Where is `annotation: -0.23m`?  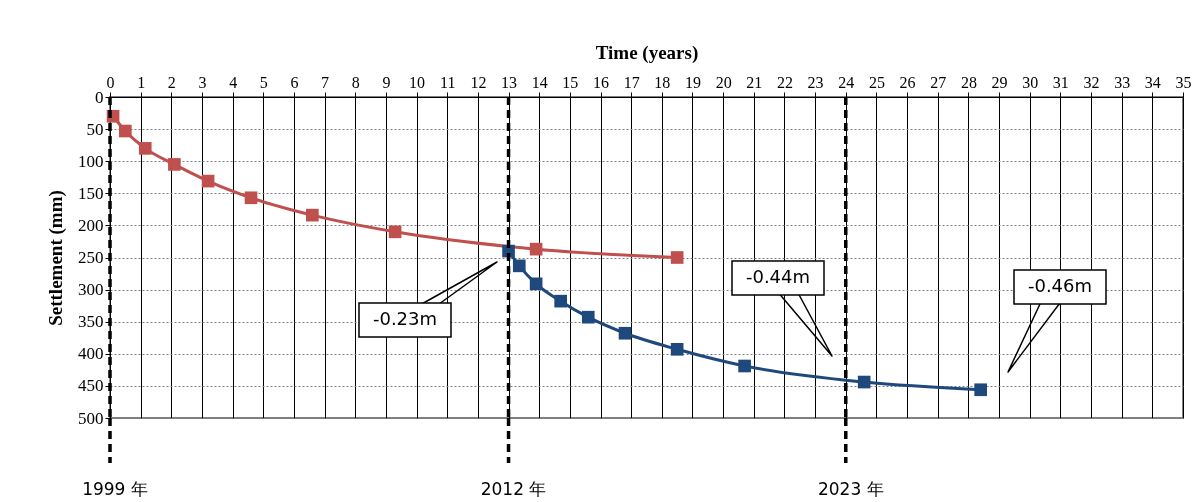 annotation: -0.23m is located at coordinates (405, 318).